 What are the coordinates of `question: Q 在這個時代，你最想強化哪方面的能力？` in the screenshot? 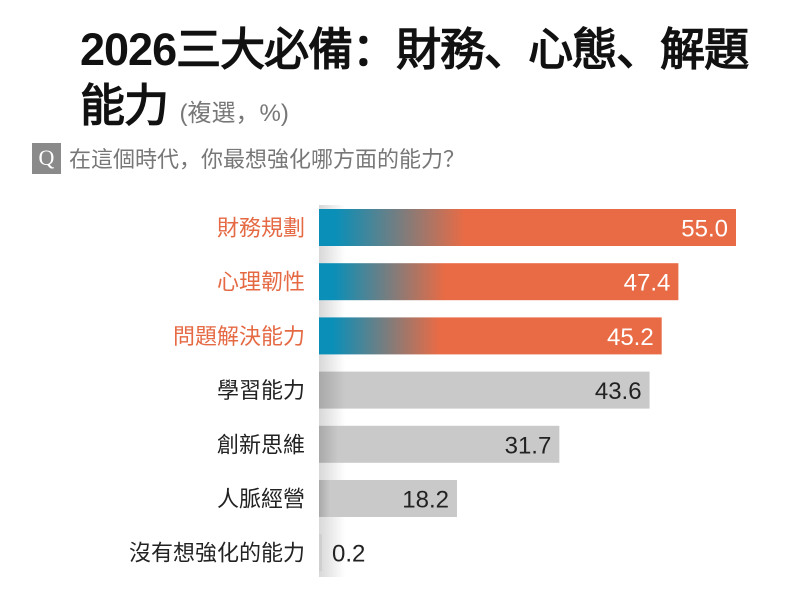 It's located at (248, 158).